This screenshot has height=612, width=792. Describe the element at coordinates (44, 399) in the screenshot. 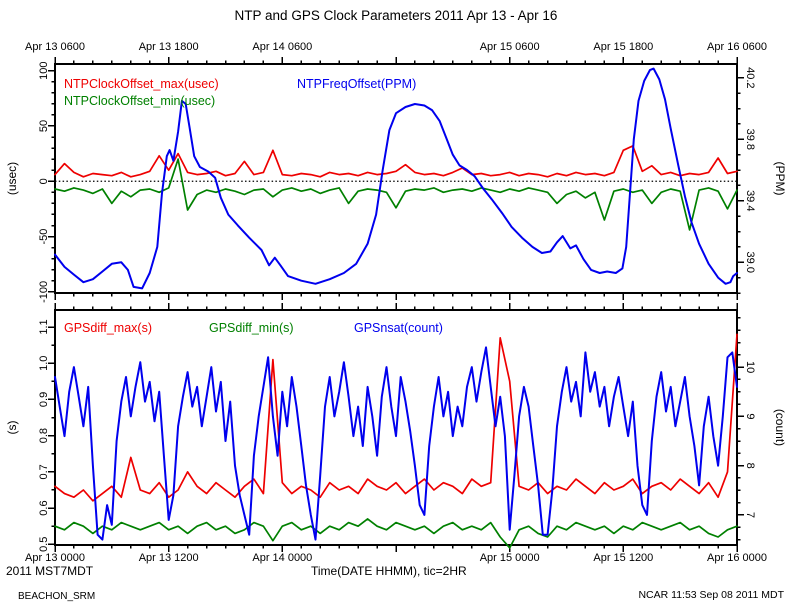

I see `left_axis-tick-label: 0.9` at that location.